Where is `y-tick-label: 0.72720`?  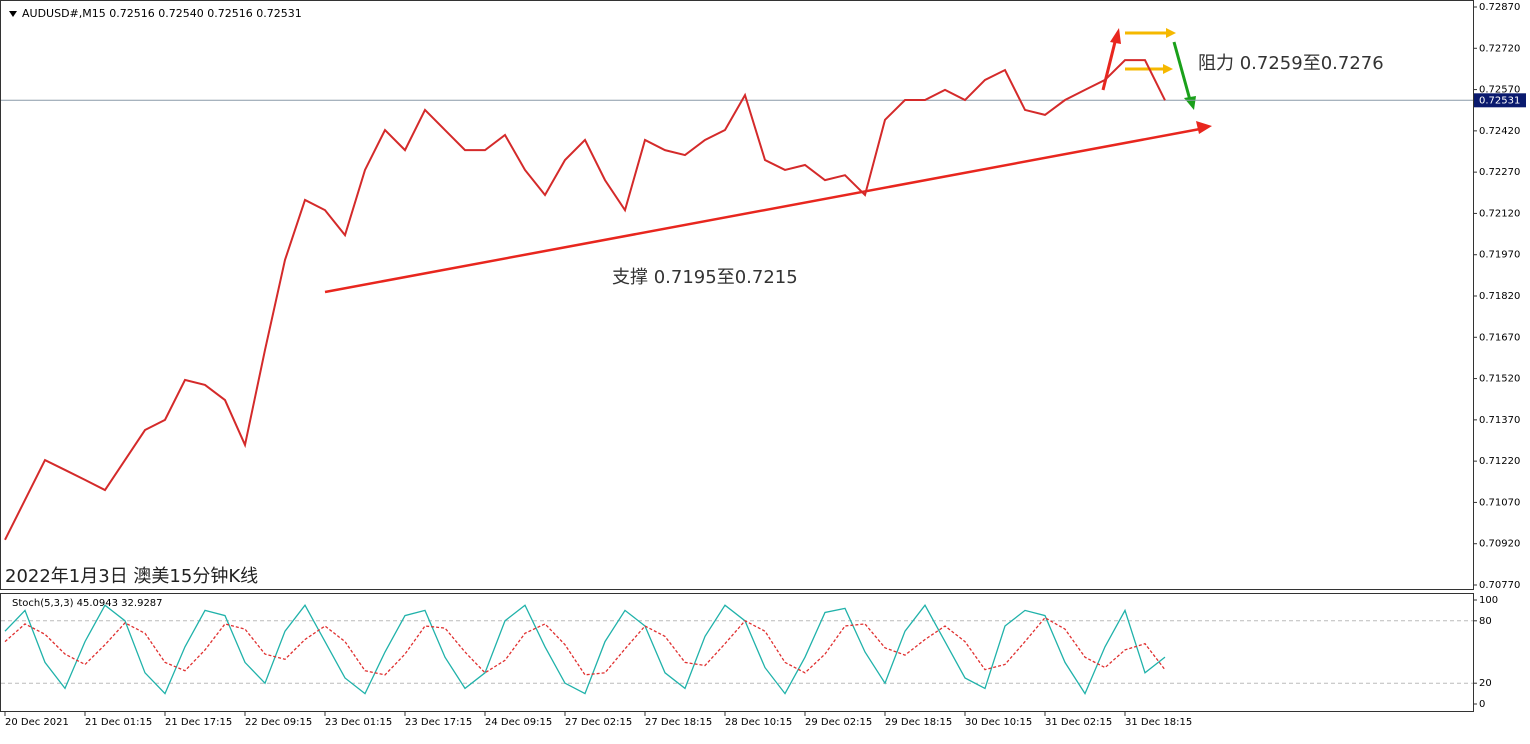
y-tick-label: 0.72720 is located at coordinates (1499, 48).